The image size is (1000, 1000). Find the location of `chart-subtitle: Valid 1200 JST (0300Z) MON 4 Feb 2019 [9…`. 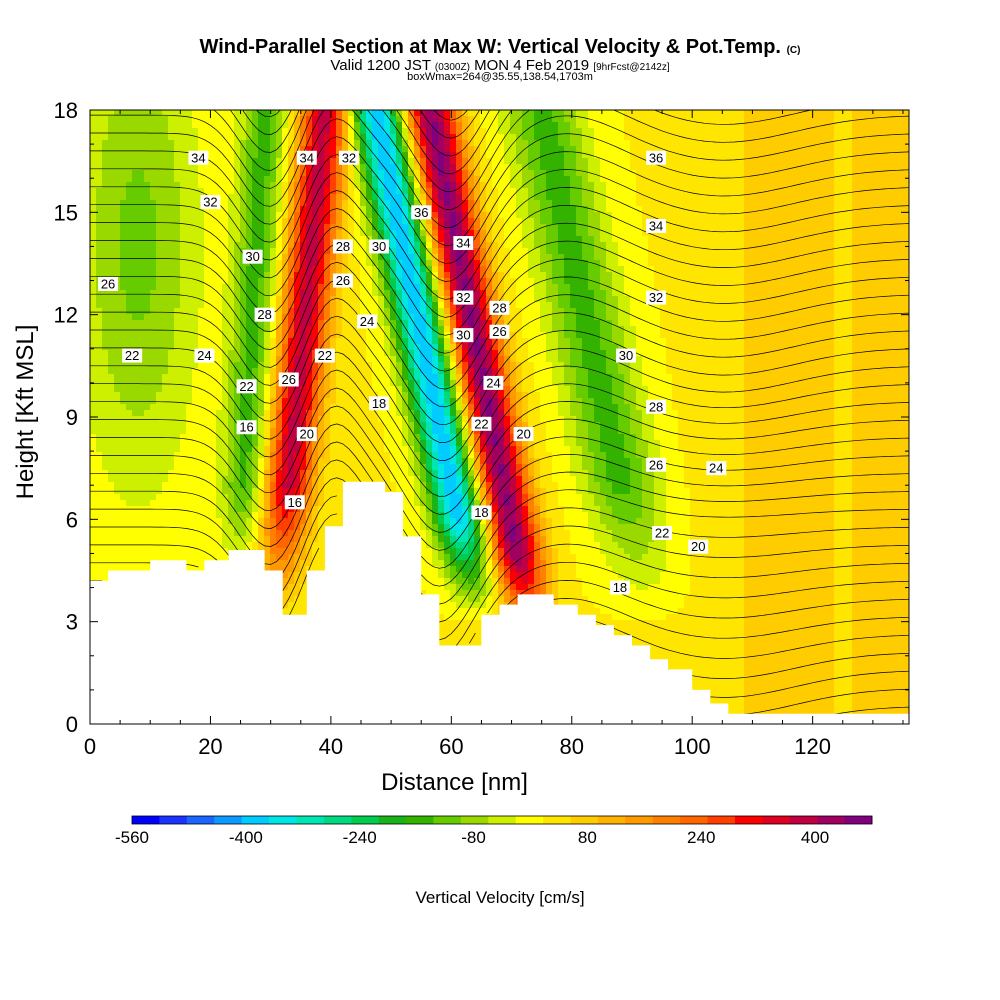

chart-subtitle: Valid 1200 JST (0300Z) MON 4 Feb 2019 [9… is located at coordinates (500, 65).